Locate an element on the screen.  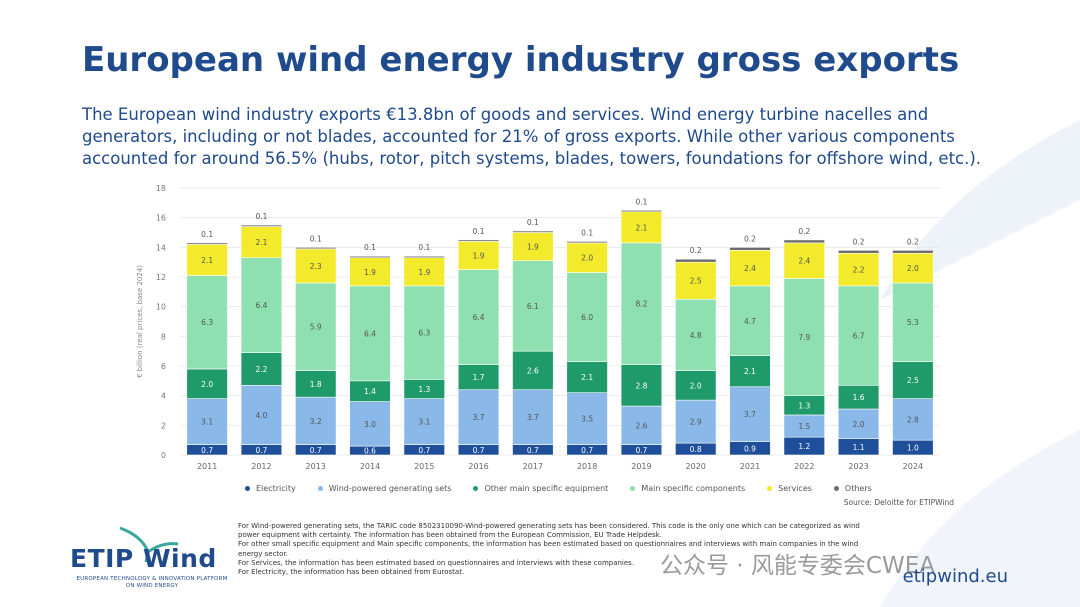
x-tick-label: 2024 is located at coordinates (913, 466).